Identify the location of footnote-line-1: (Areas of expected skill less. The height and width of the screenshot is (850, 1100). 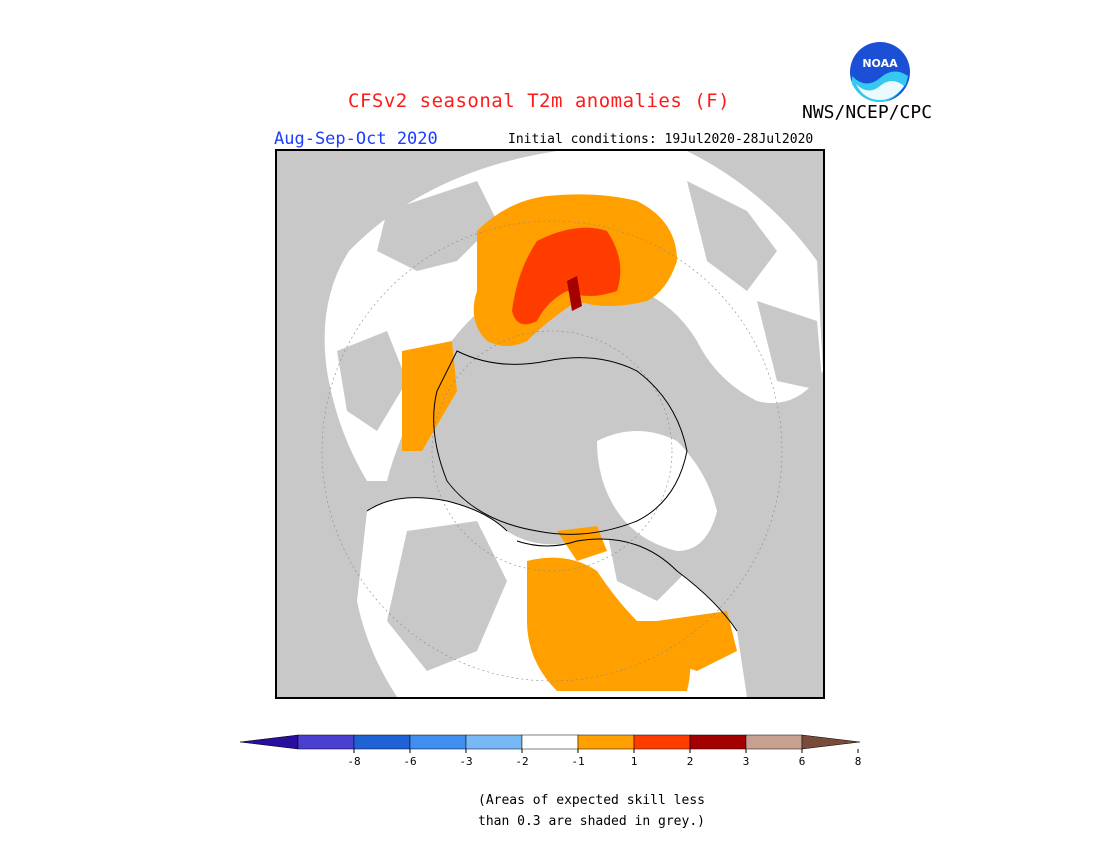
(591, 800).